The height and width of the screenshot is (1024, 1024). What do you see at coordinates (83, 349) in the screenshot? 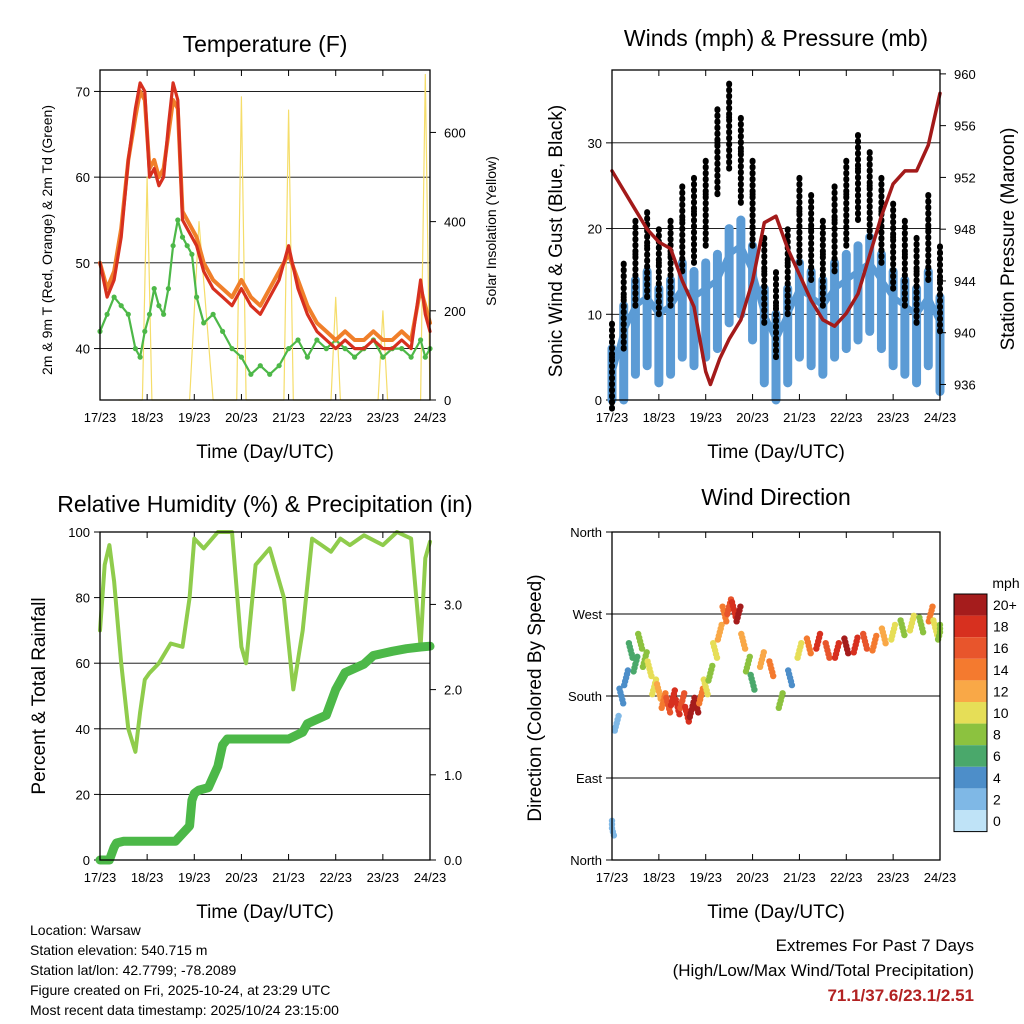
I see `temperature-ytick-label: 40` at bounding box center [83, 349].